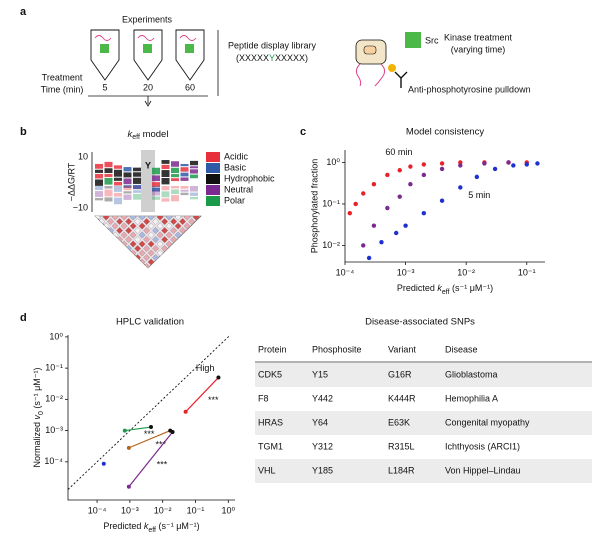 This screenshot has width=600, height=540. What do you see at coordinates (320, 422) in the screenshot?
I see `table-cell: Y64` at bounding box center [320, 422].